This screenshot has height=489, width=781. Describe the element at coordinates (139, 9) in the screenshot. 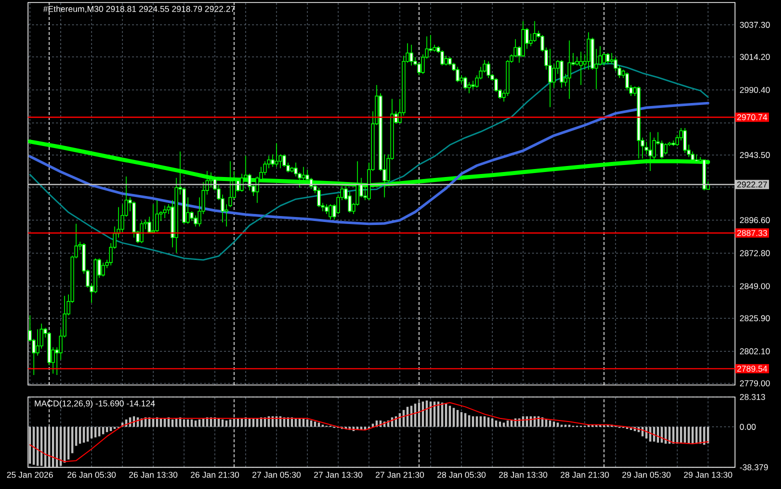

I see `chart-title: #Ethereum,M30 2918.81 2924.55 2918.79 2922.27` at that location.